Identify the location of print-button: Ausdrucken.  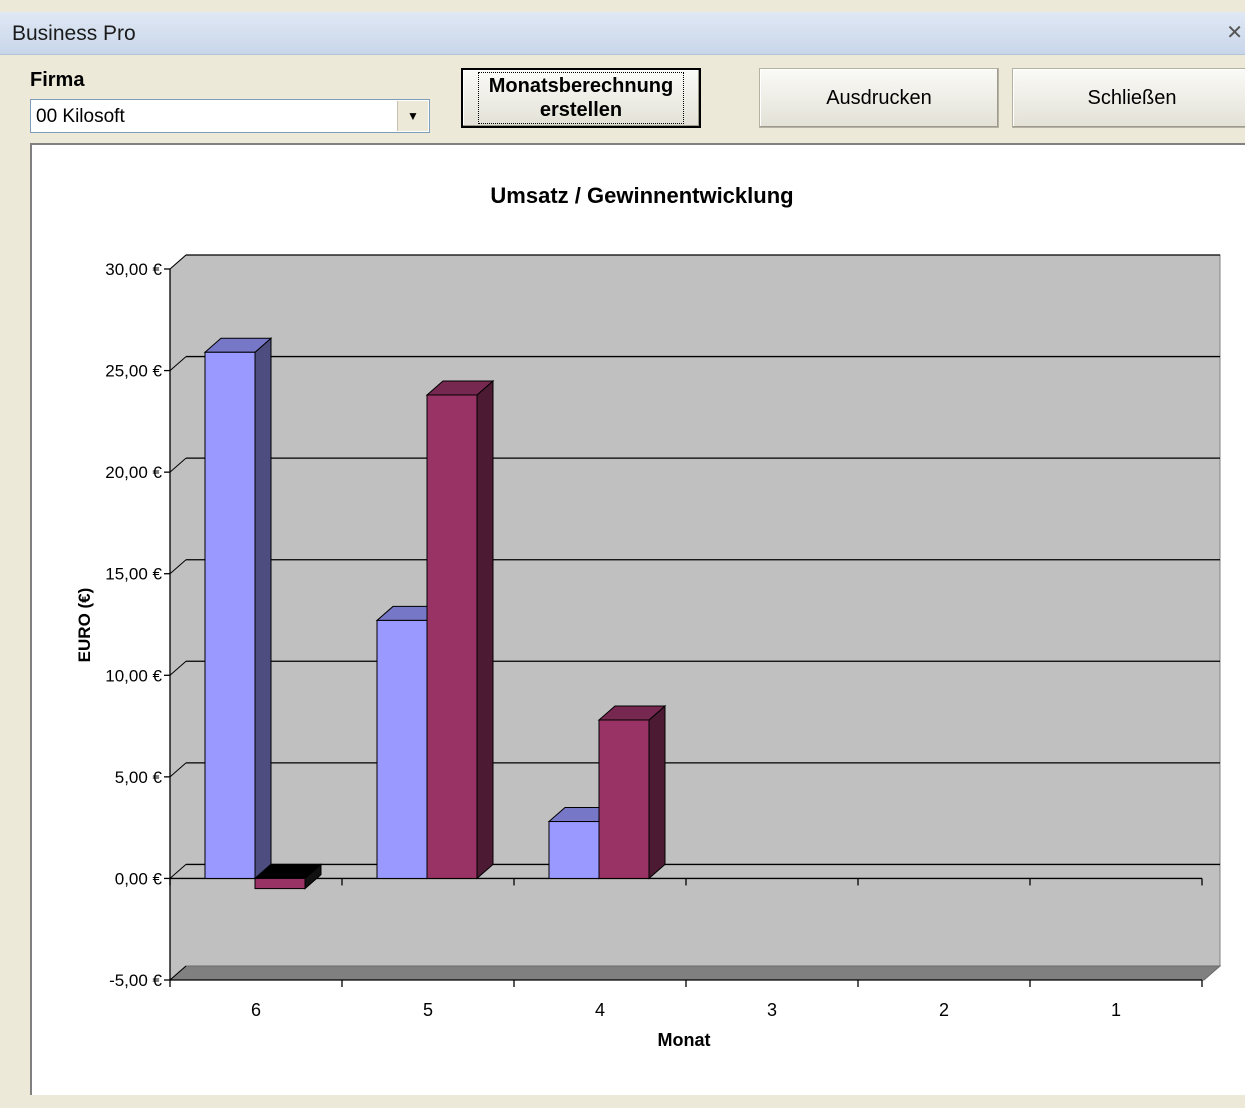
(879, 98).